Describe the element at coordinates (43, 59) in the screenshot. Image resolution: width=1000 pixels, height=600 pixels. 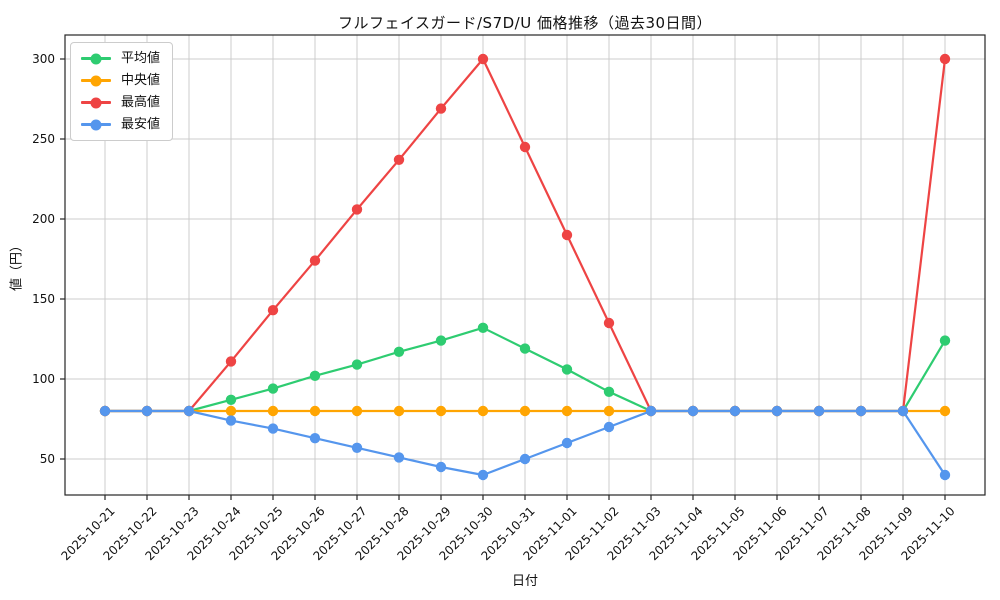
I see `y-tick-label: 300` at that location.